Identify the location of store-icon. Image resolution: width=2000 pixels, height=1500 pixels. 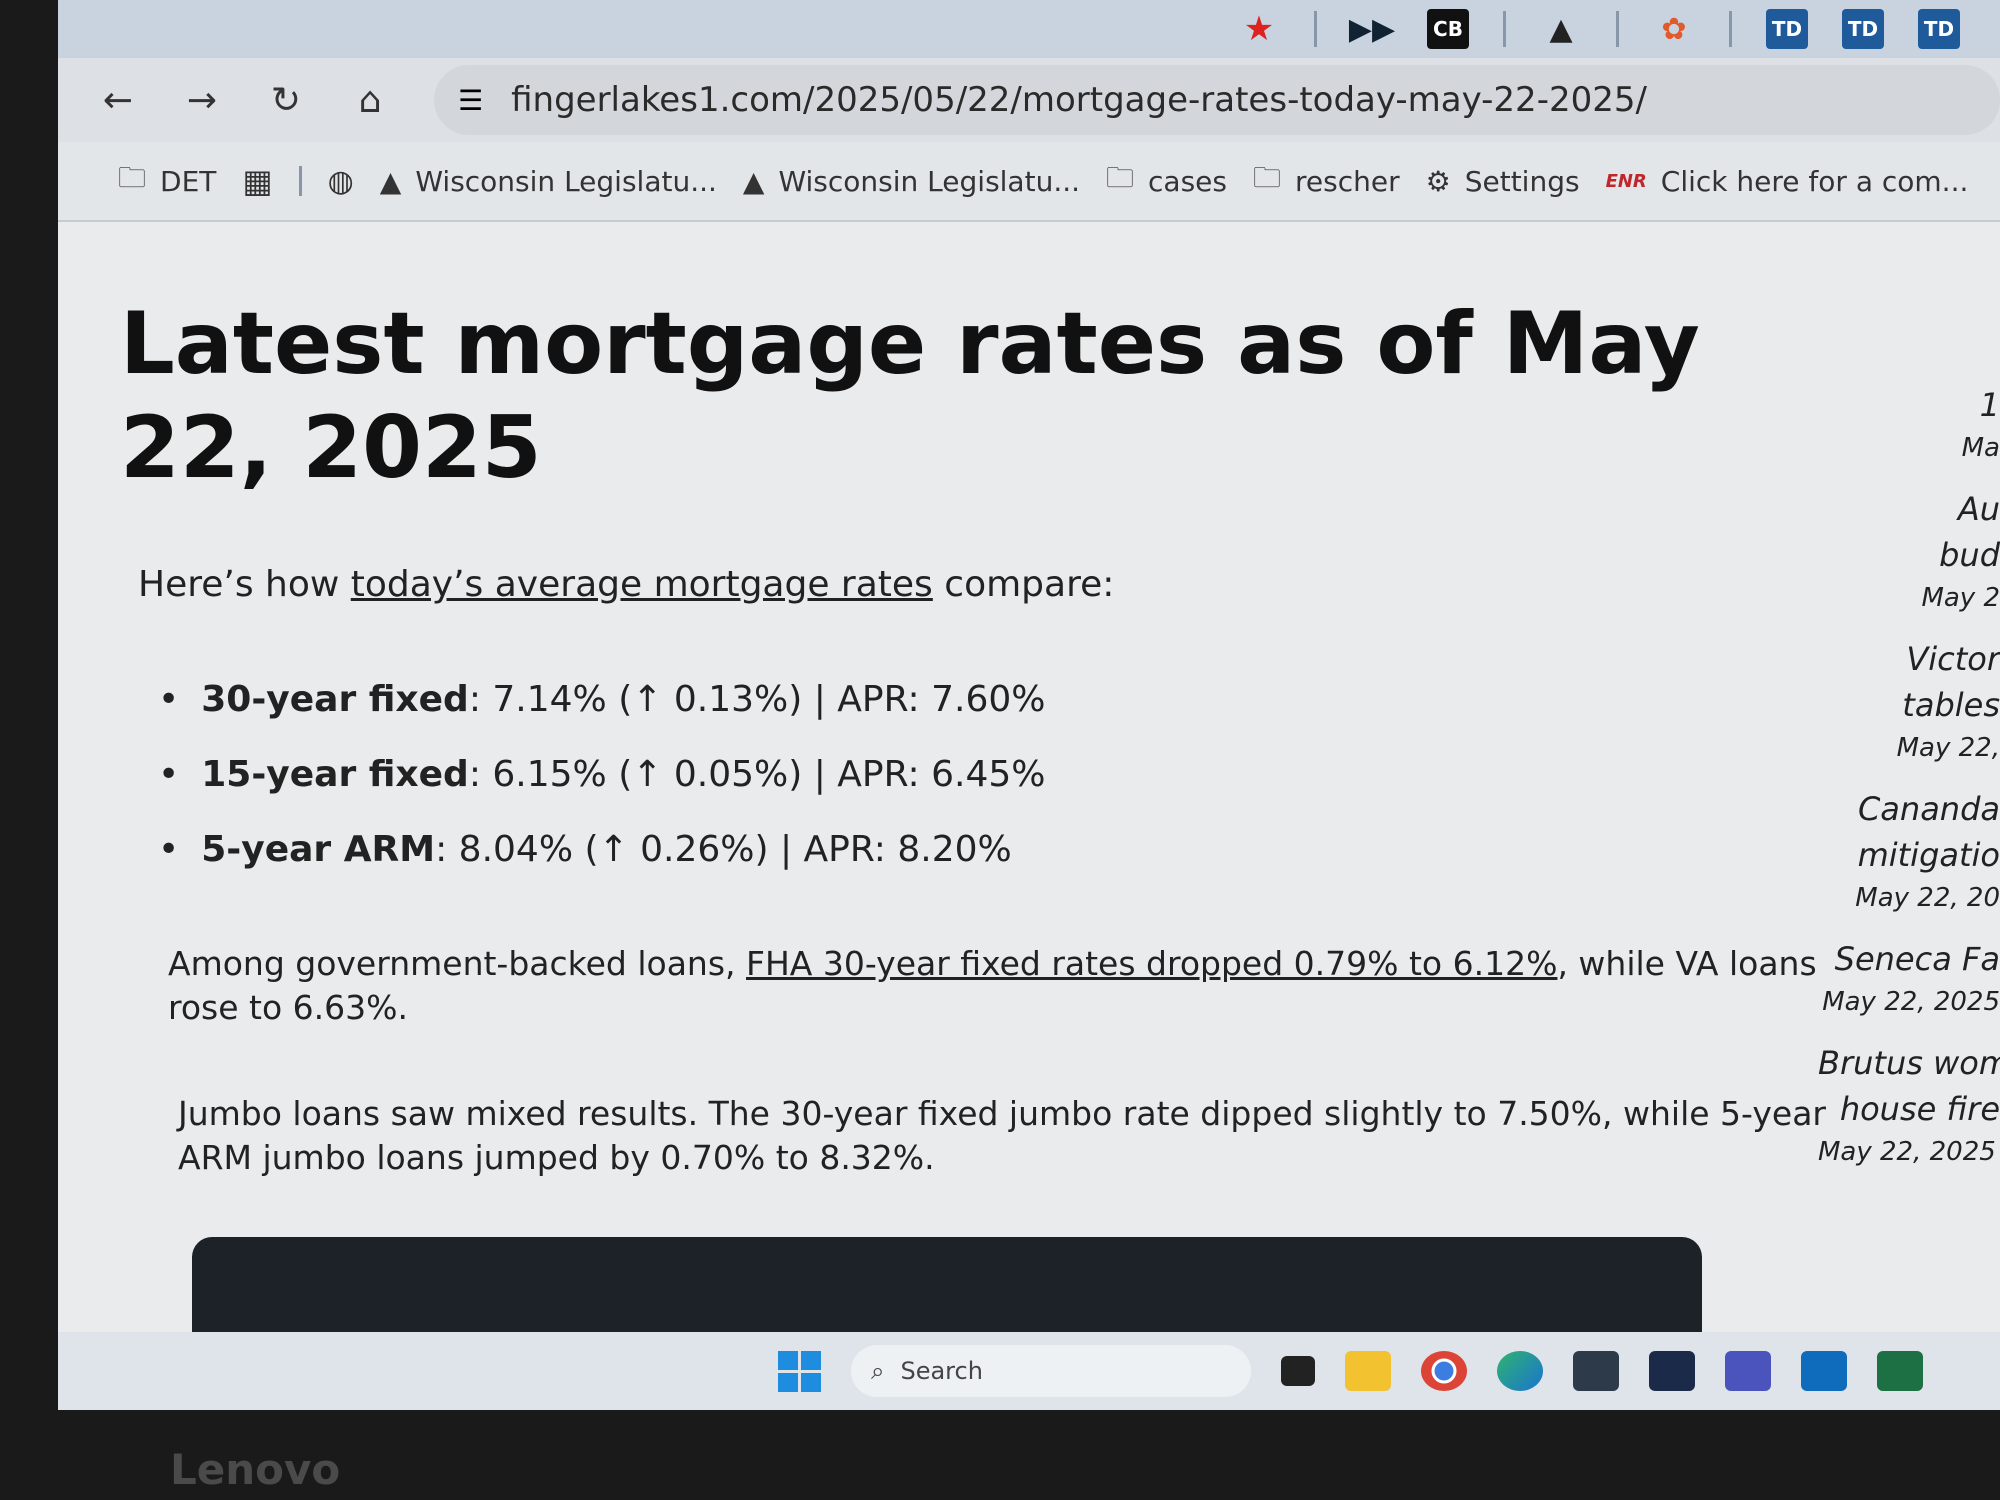
(1596, 1371).